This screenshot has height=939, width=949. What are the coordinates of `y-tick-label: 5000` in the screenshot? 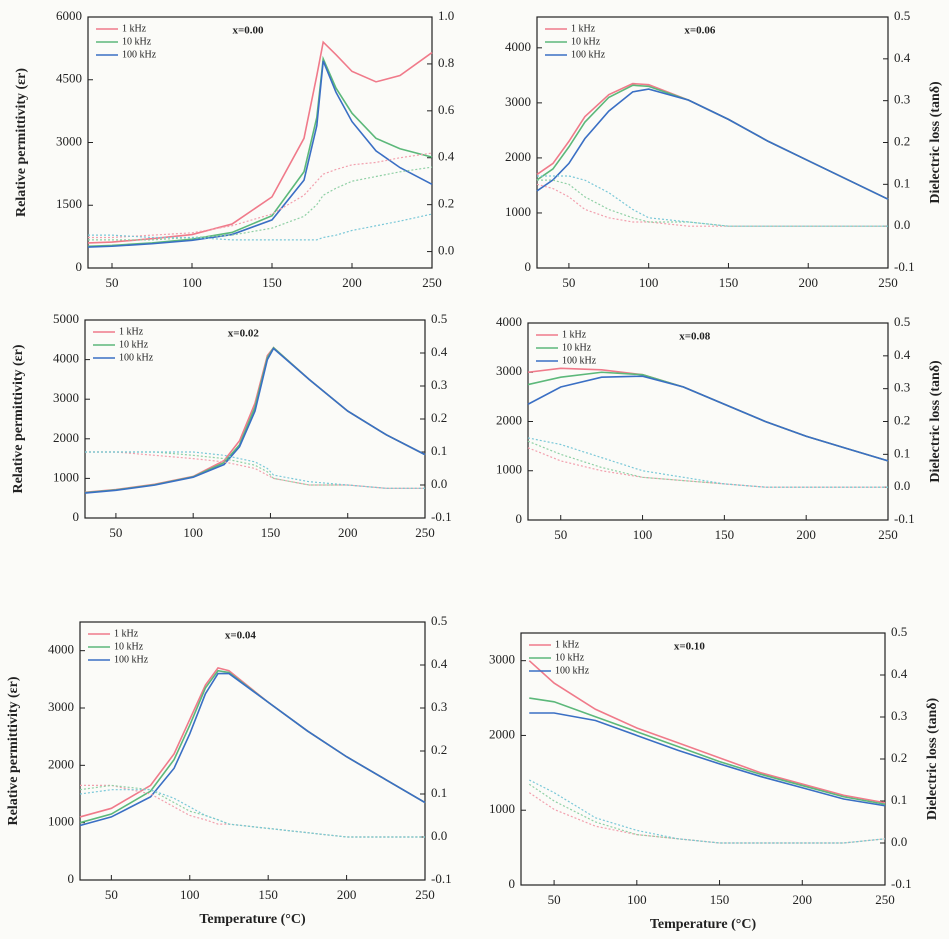 It's located at (66, 318).